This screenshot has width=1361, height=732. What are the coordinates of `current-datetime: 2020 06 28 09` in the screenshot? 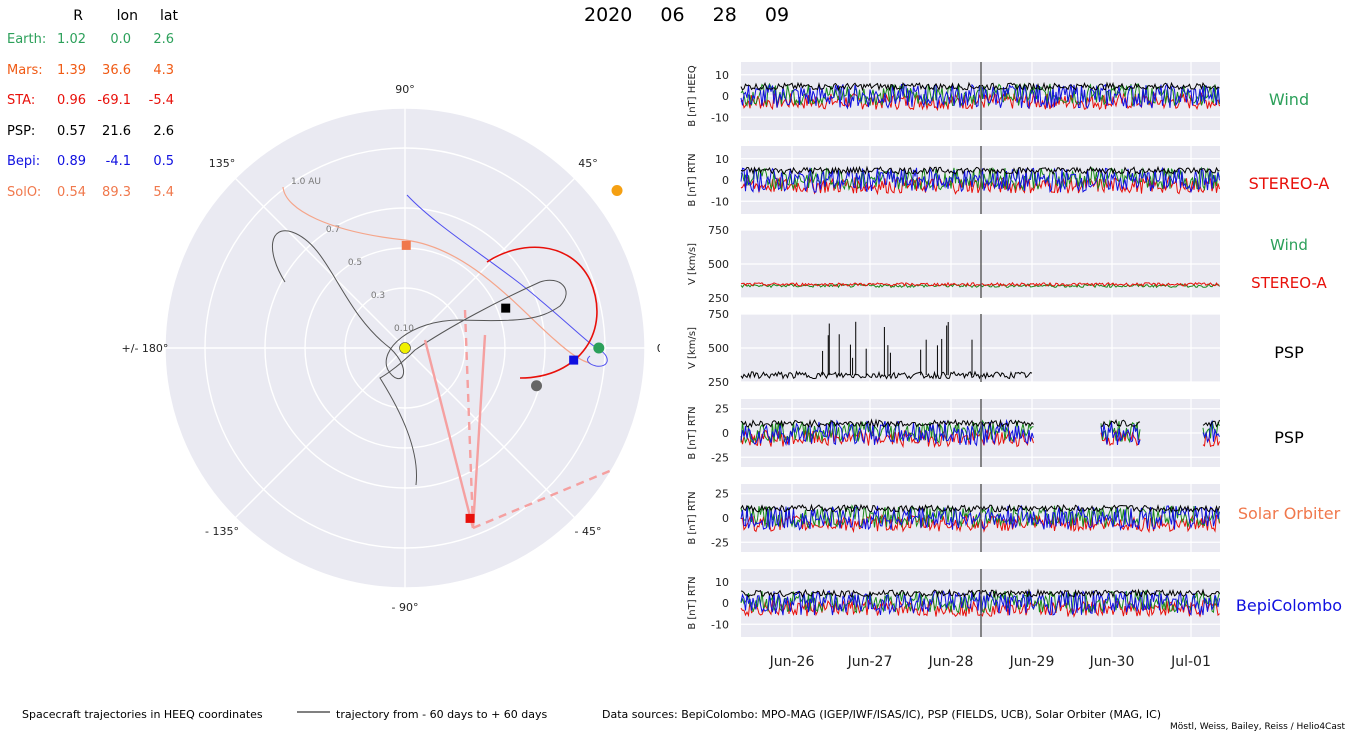 It's located at (697, 15).